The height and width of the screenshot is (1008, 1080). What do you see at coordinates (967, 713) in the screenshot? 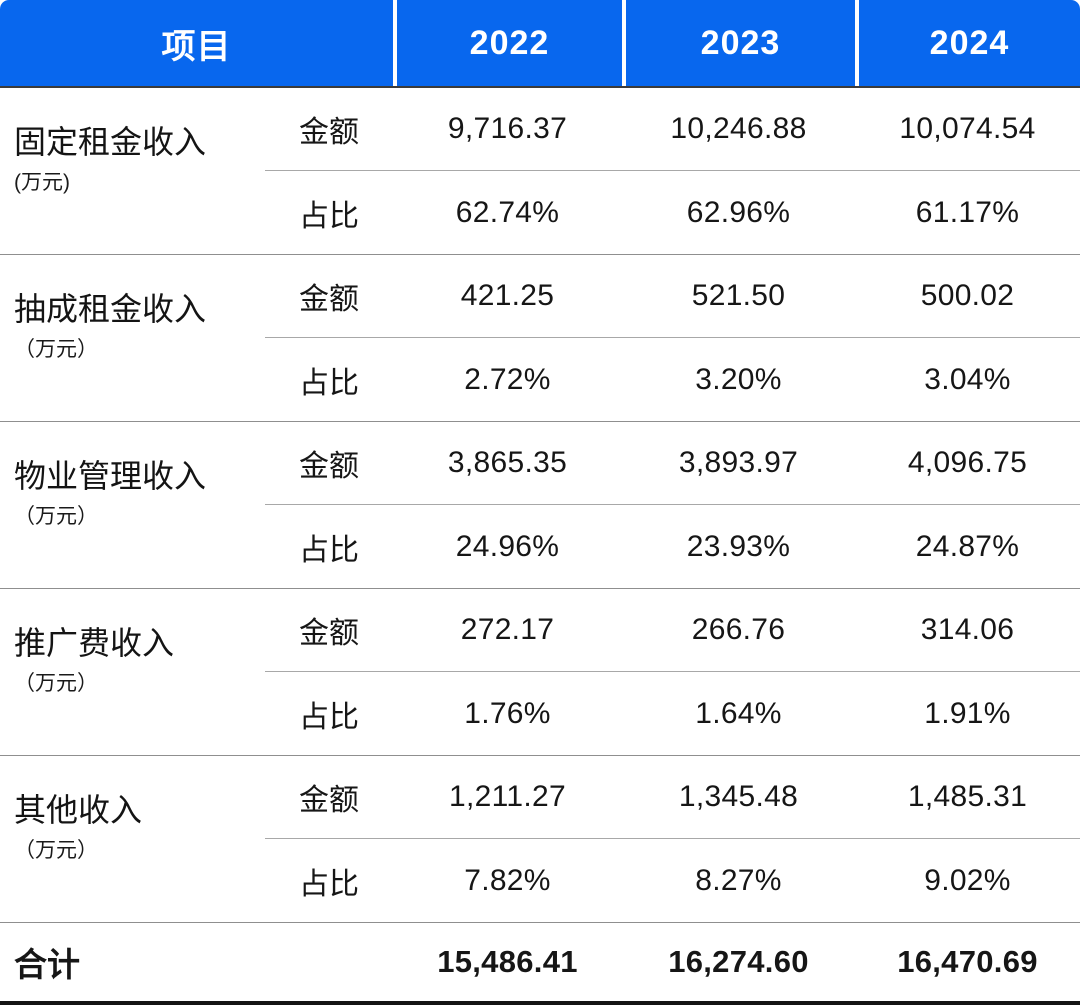
I see `share-2024: 1.91%` at bounding box center [967, 713].